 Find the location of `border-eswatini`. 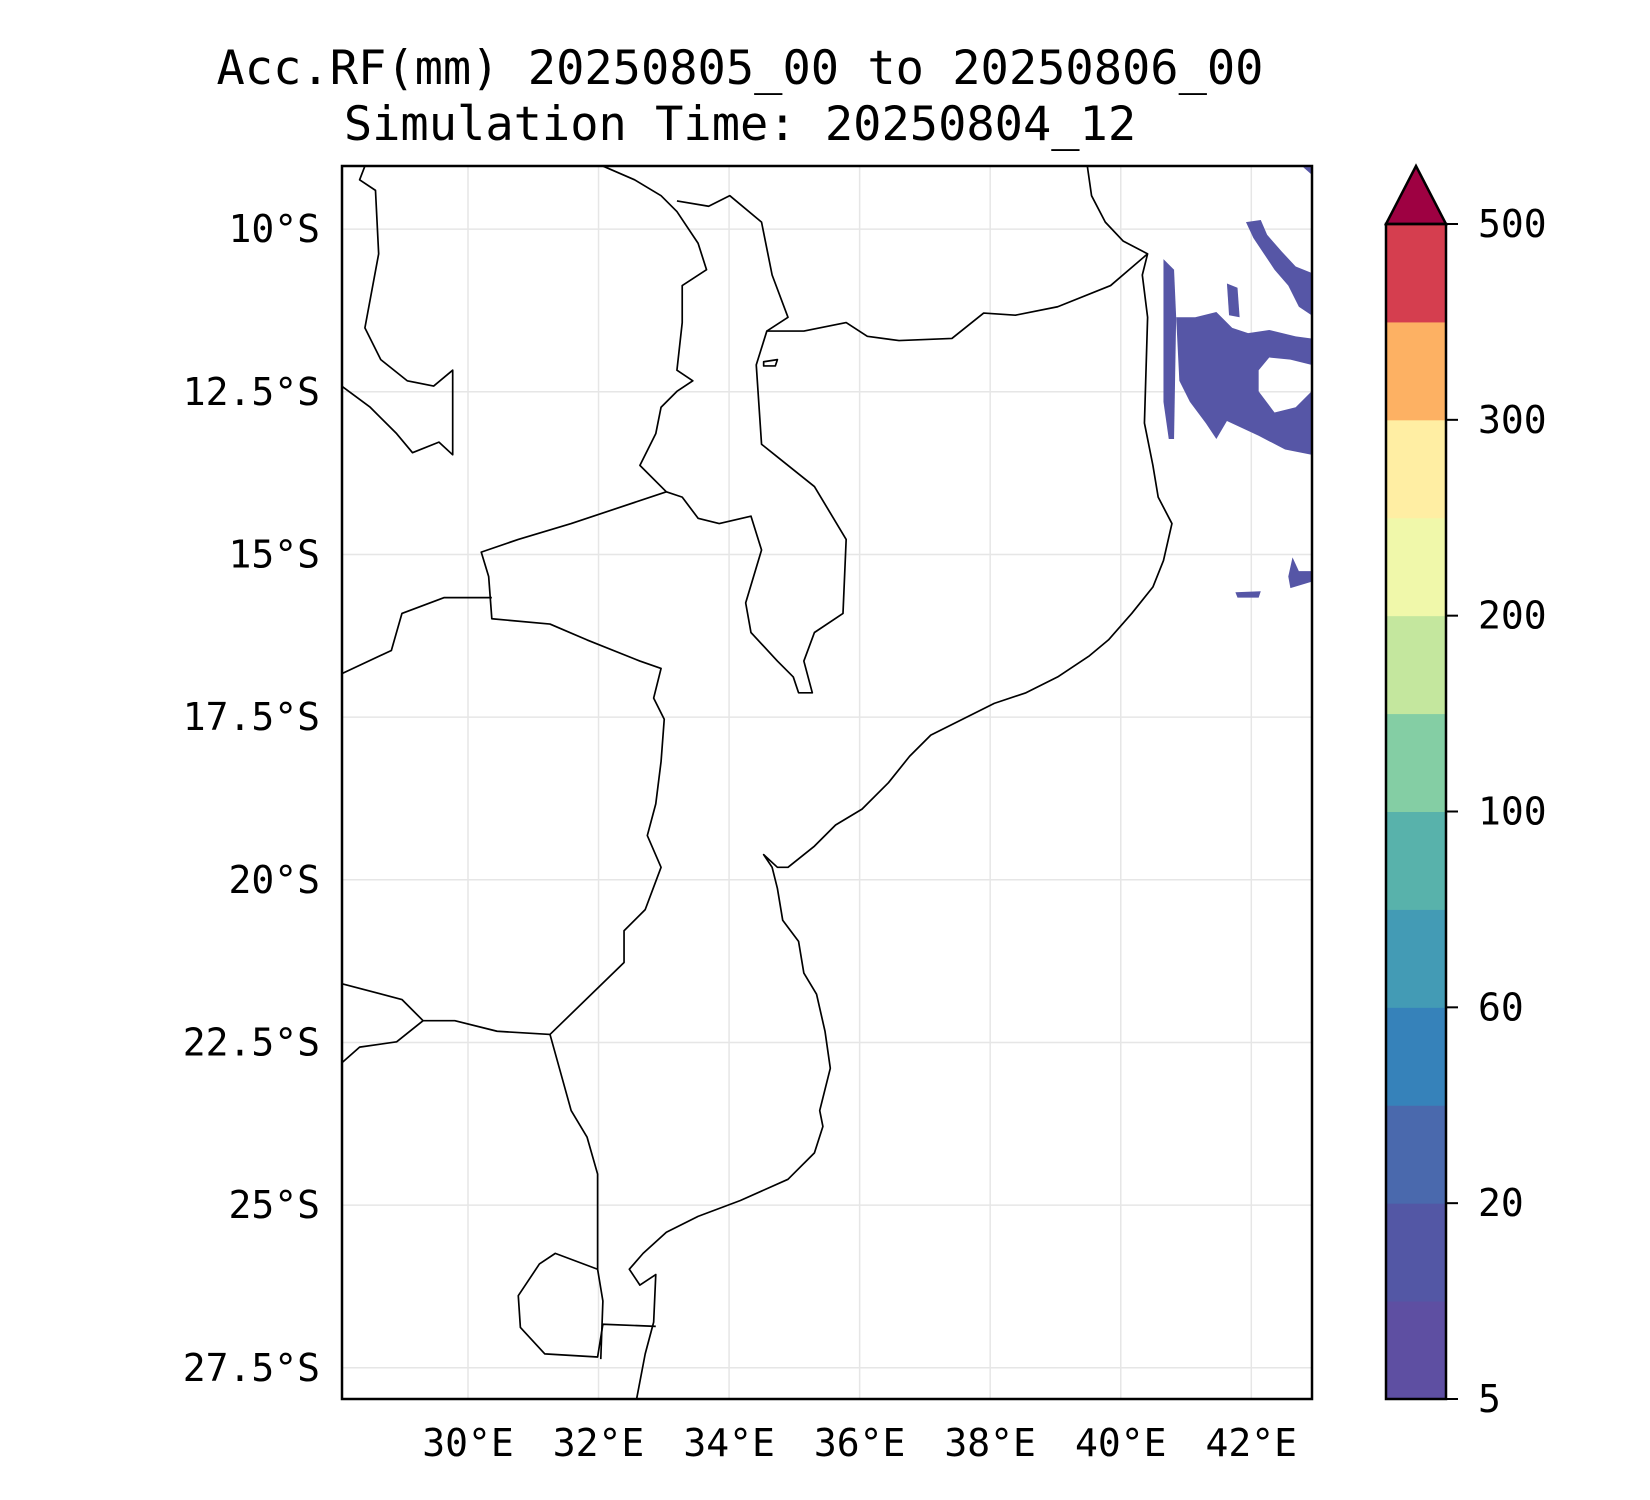

border-eswatini is located at coordinates (586, 1305).